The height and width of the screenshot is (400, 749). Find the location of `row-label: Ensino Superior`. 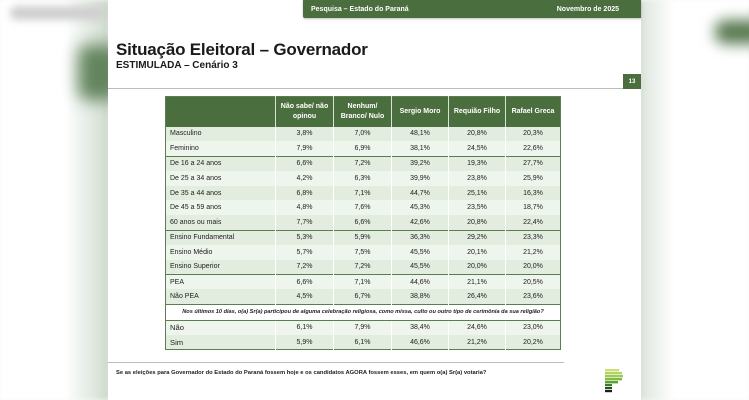

row-label: Ensino Superior is located at coordinates (220, 267).